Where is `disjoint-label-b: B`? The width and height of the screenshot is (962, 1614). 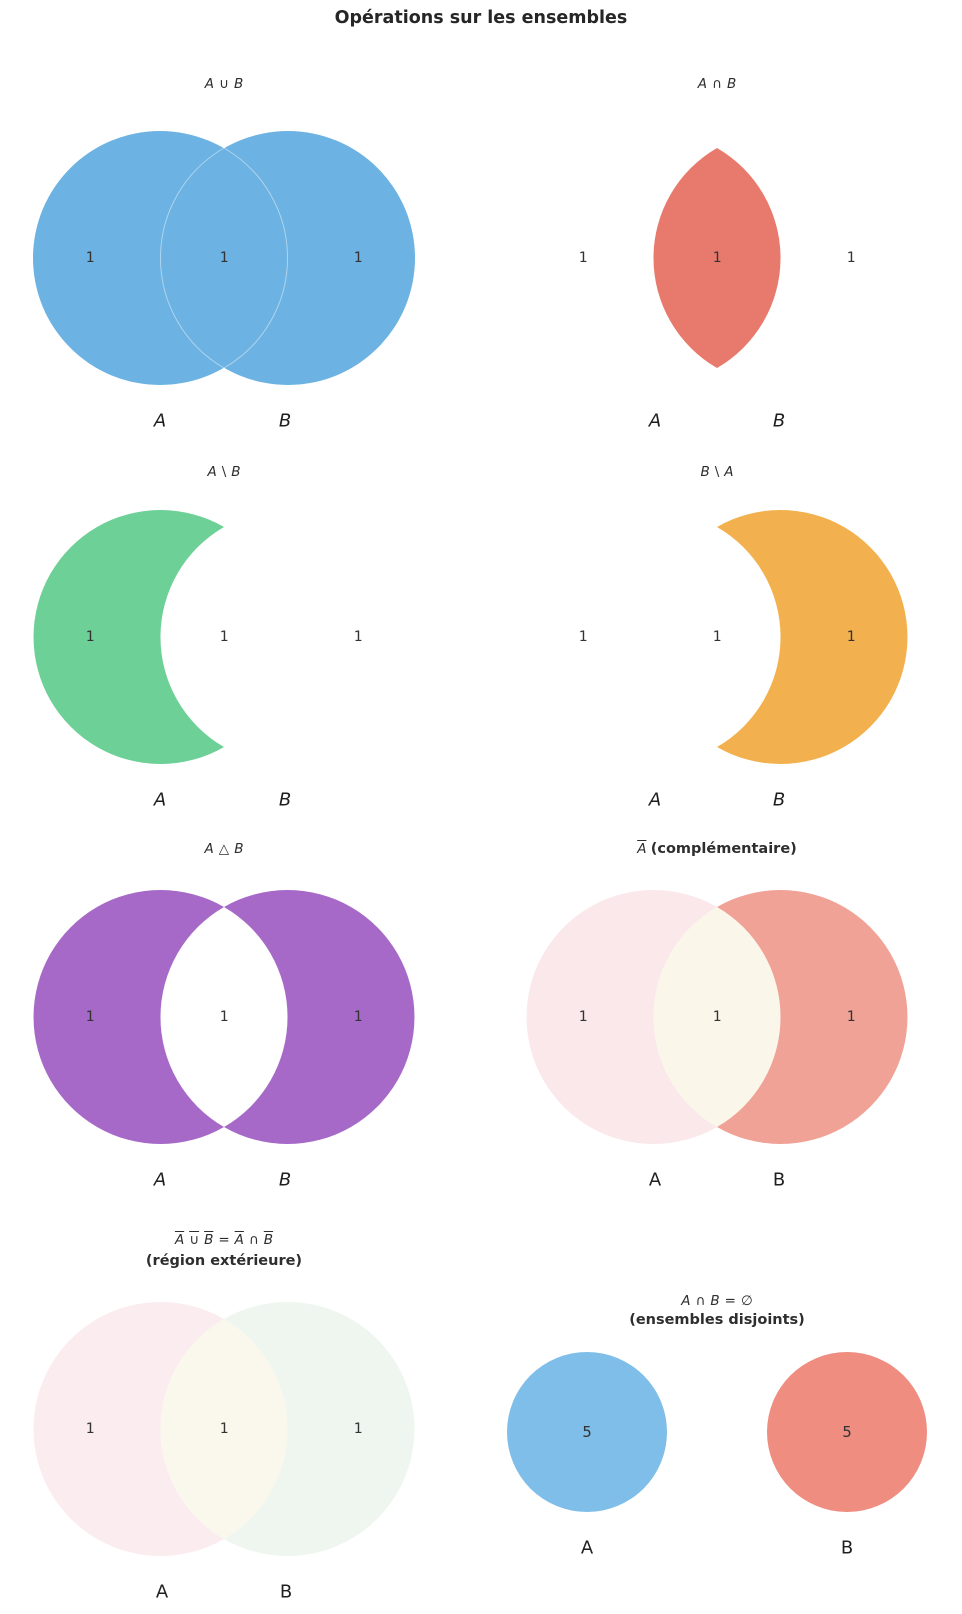
disjoint-label-b: B is located at coordinates (847, 1548).